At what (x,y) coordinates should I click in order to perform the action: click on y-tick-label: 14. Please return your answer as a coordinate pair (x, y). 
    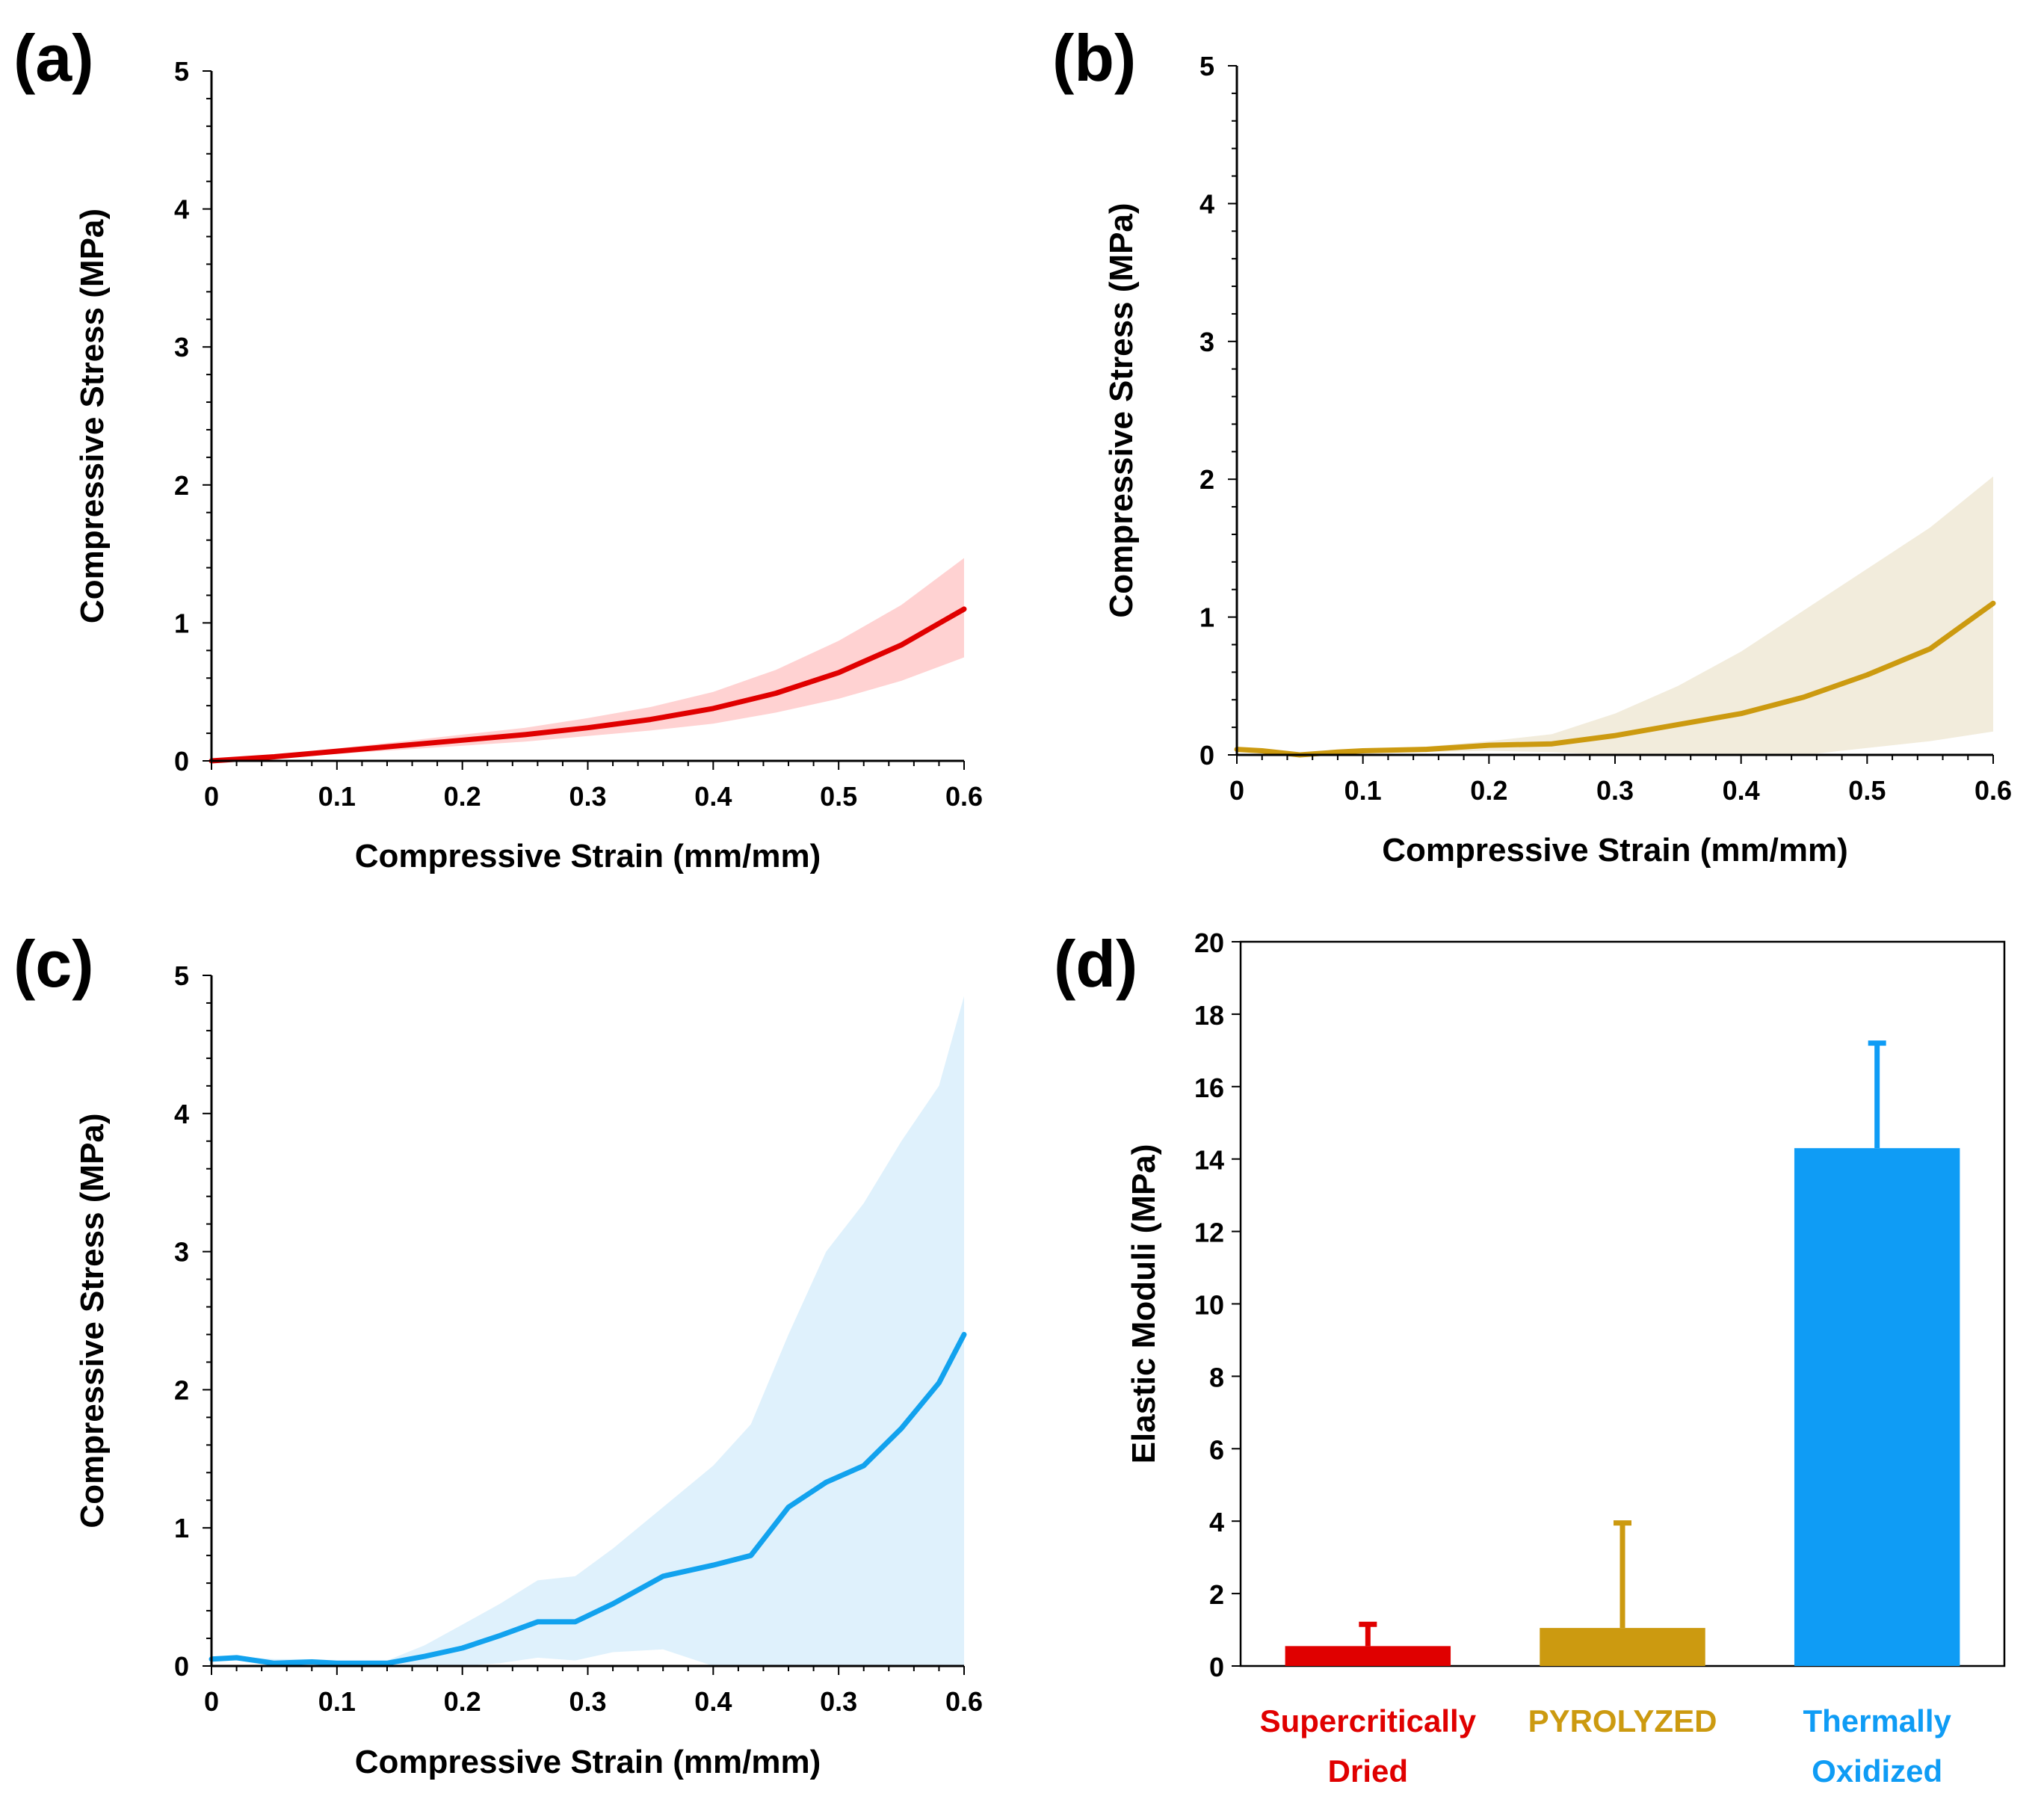
    Looking at the image, I should click on (1209, 1160).